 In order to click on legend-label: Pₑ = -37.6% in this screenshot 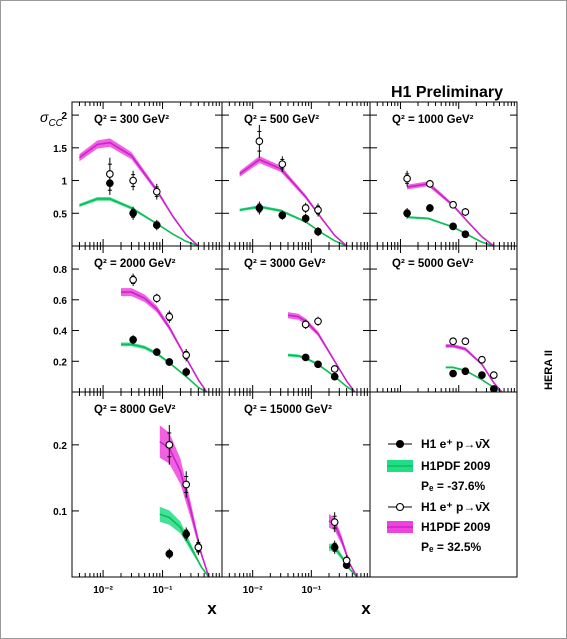, I will do `click(453, 486)`.